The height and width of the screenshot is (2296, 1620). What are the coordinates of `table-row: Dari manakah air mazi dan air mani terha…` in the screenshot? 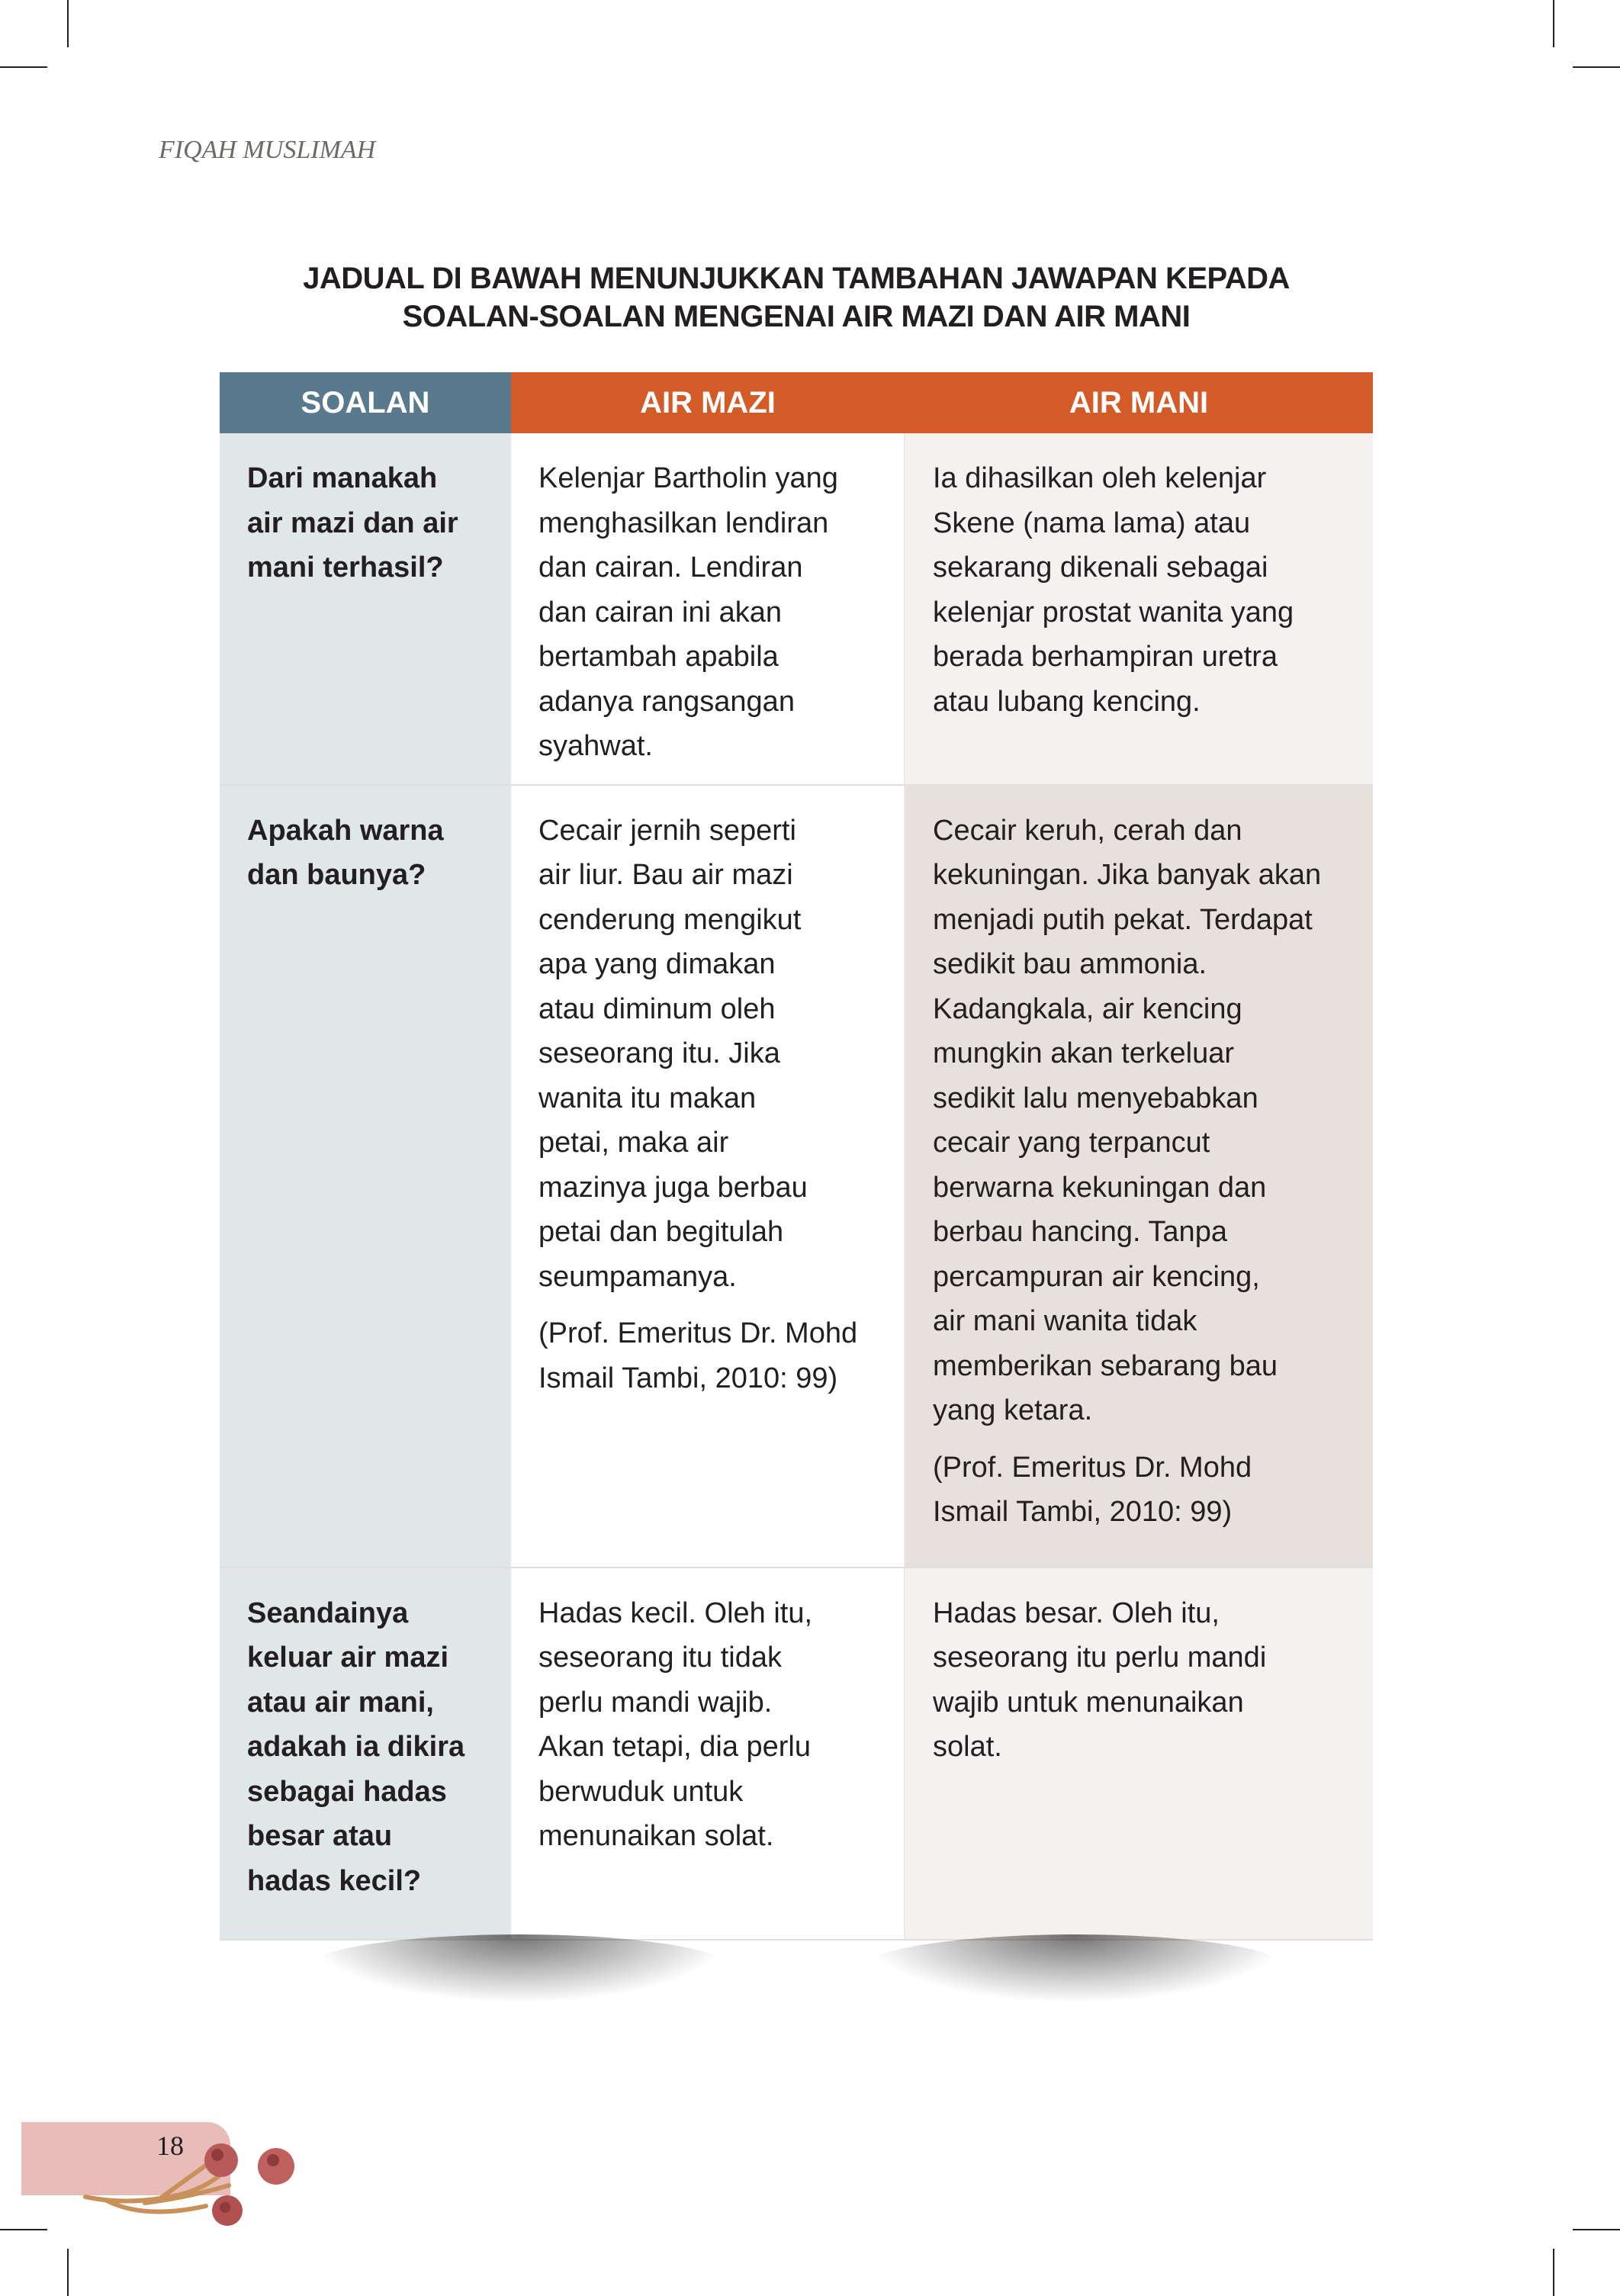 It's located at (796, 610).